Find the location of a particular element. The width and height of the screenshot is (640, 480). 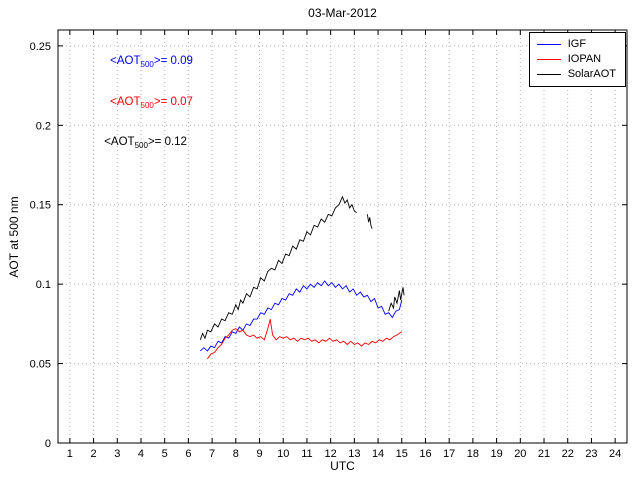

svg-text: 20 is located at coordinates (520, 454).